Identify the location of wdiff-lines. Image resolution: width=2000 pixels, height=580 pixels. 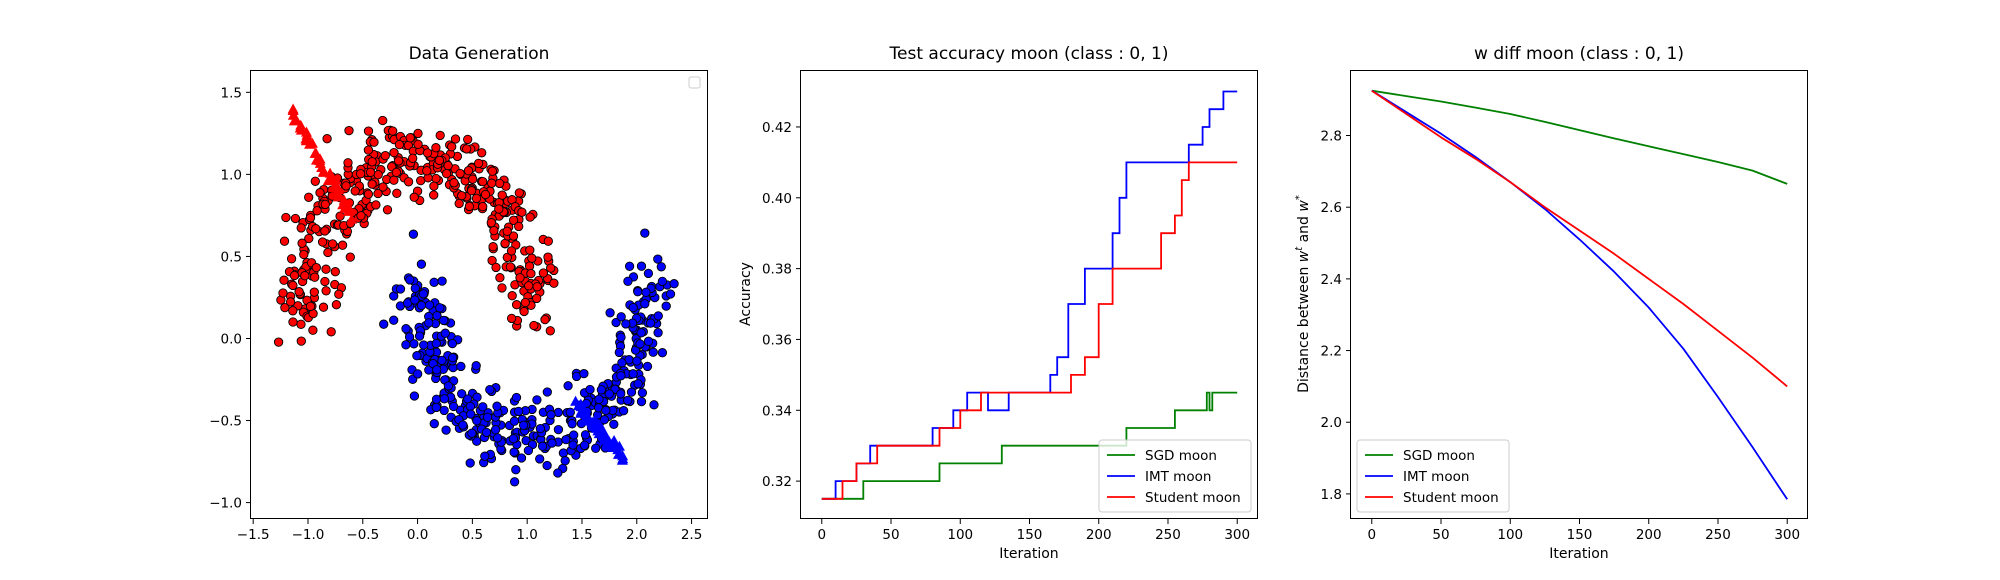
(1579, 294).